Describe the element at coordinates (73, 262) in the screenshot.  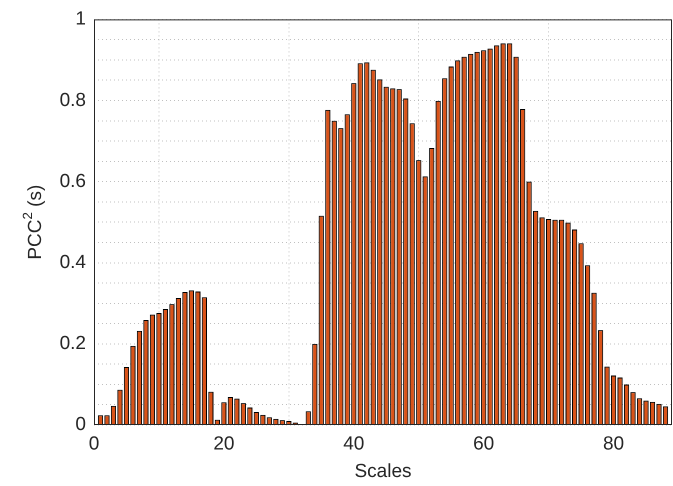
I see `y-tick-label: 0.4` at that location.